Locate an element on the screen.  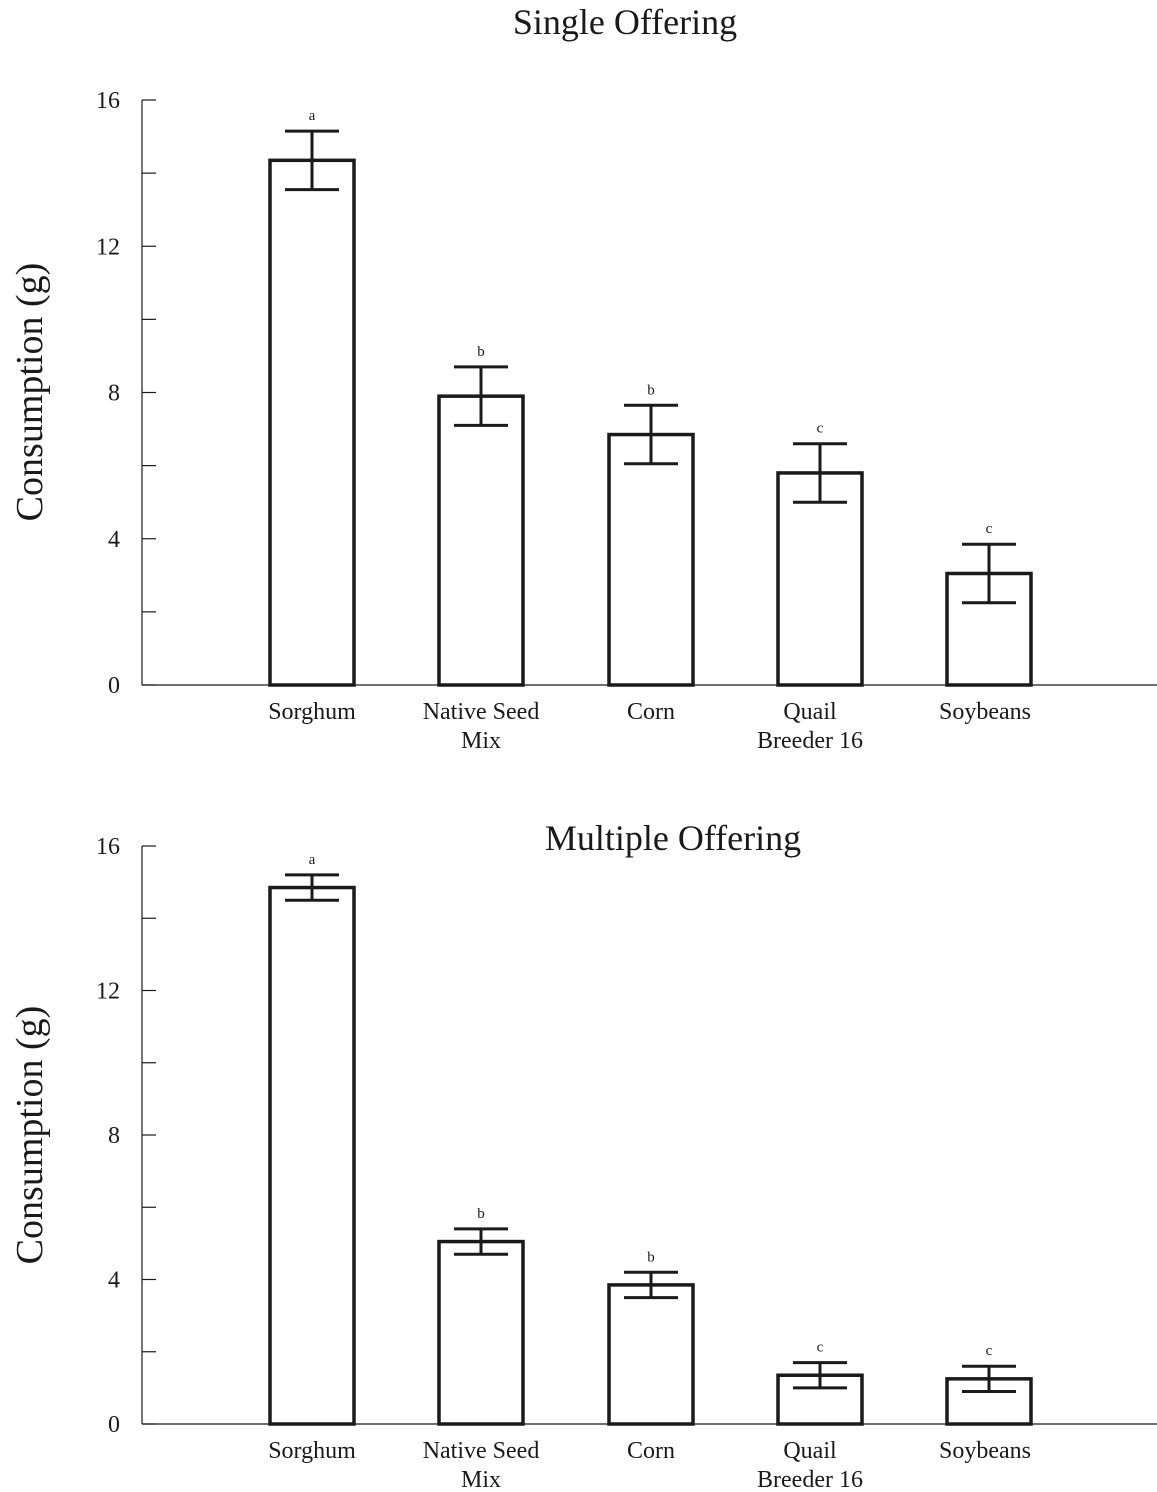
chart-0-y-tick-label: 16 is located at coordinates (108, 101).